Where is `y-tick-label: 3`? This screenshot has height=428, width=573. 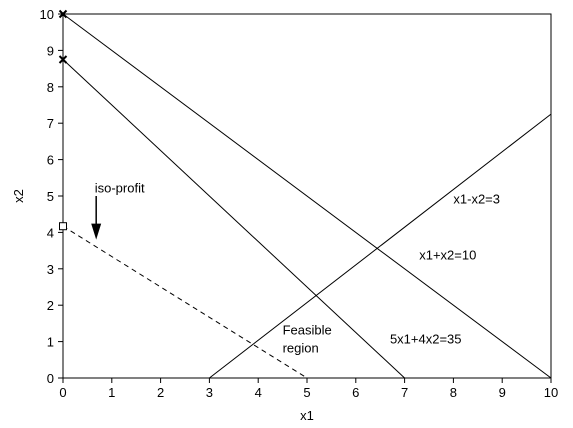
y-tick-label: 3 is located at coordinates (50, 269).